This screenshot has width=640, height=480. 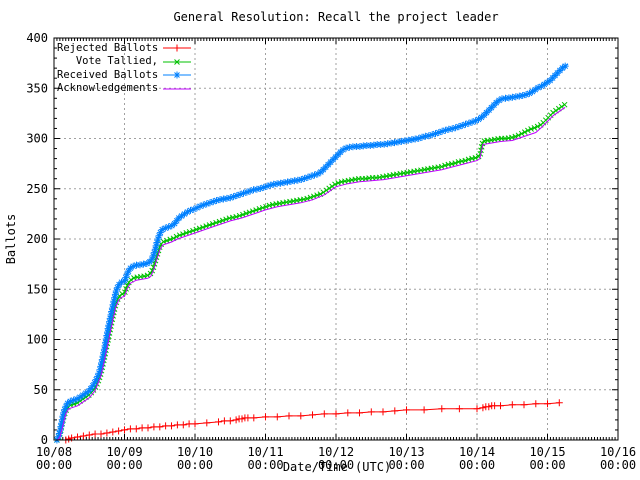 I want to click on legend-item-vote-tallied: Vote Tallied,, so click(x=124, y=62).